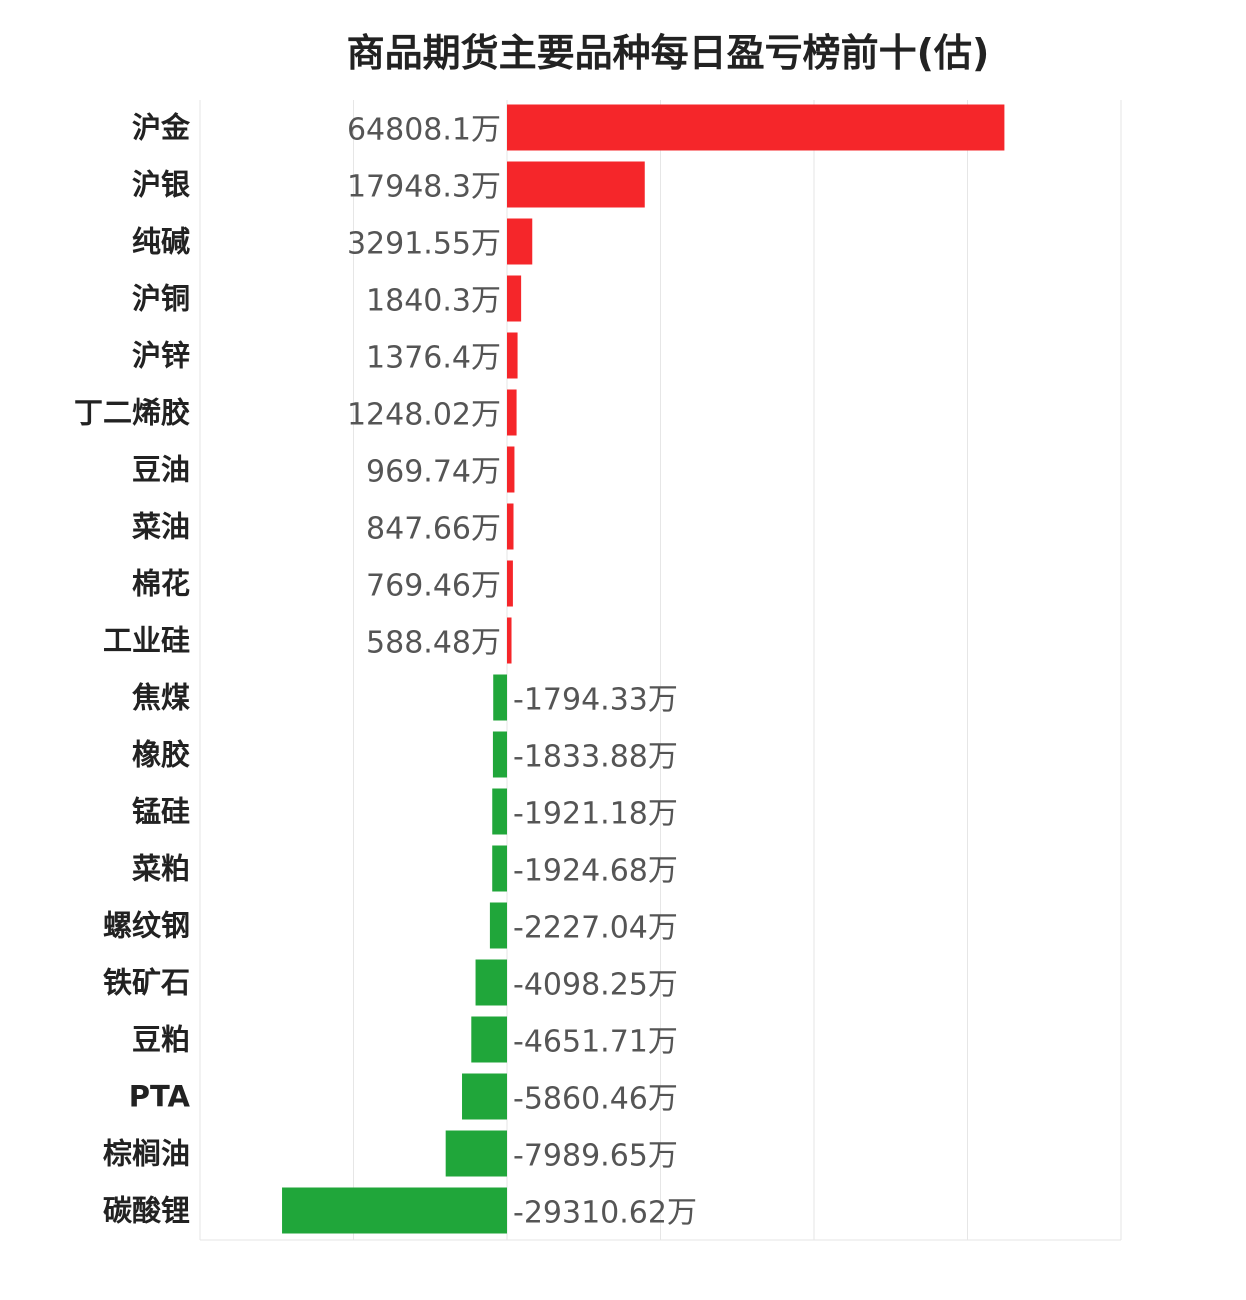 The height and width of the screenshot is (1300, 1246). What do you see at coordinates (161, 527) in the screenshot?
I see `category-label: 菜油` at bounding box center [161, 527].